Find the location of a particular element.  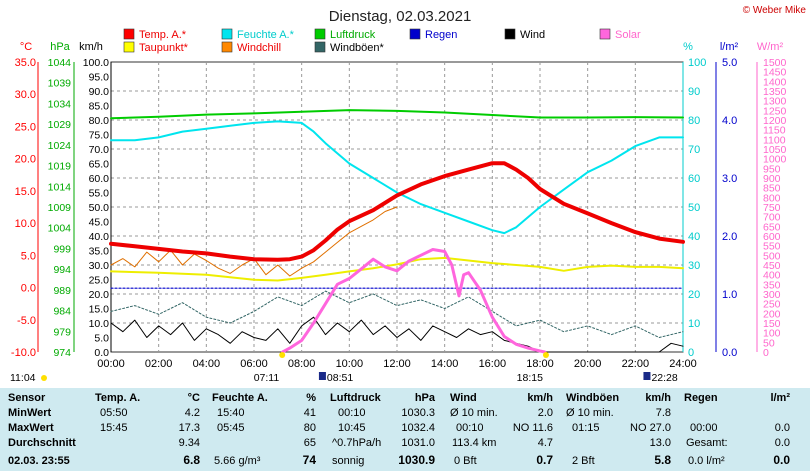

stats-windboeen-max-time: 01:15 is located at coordinates (586, 428).